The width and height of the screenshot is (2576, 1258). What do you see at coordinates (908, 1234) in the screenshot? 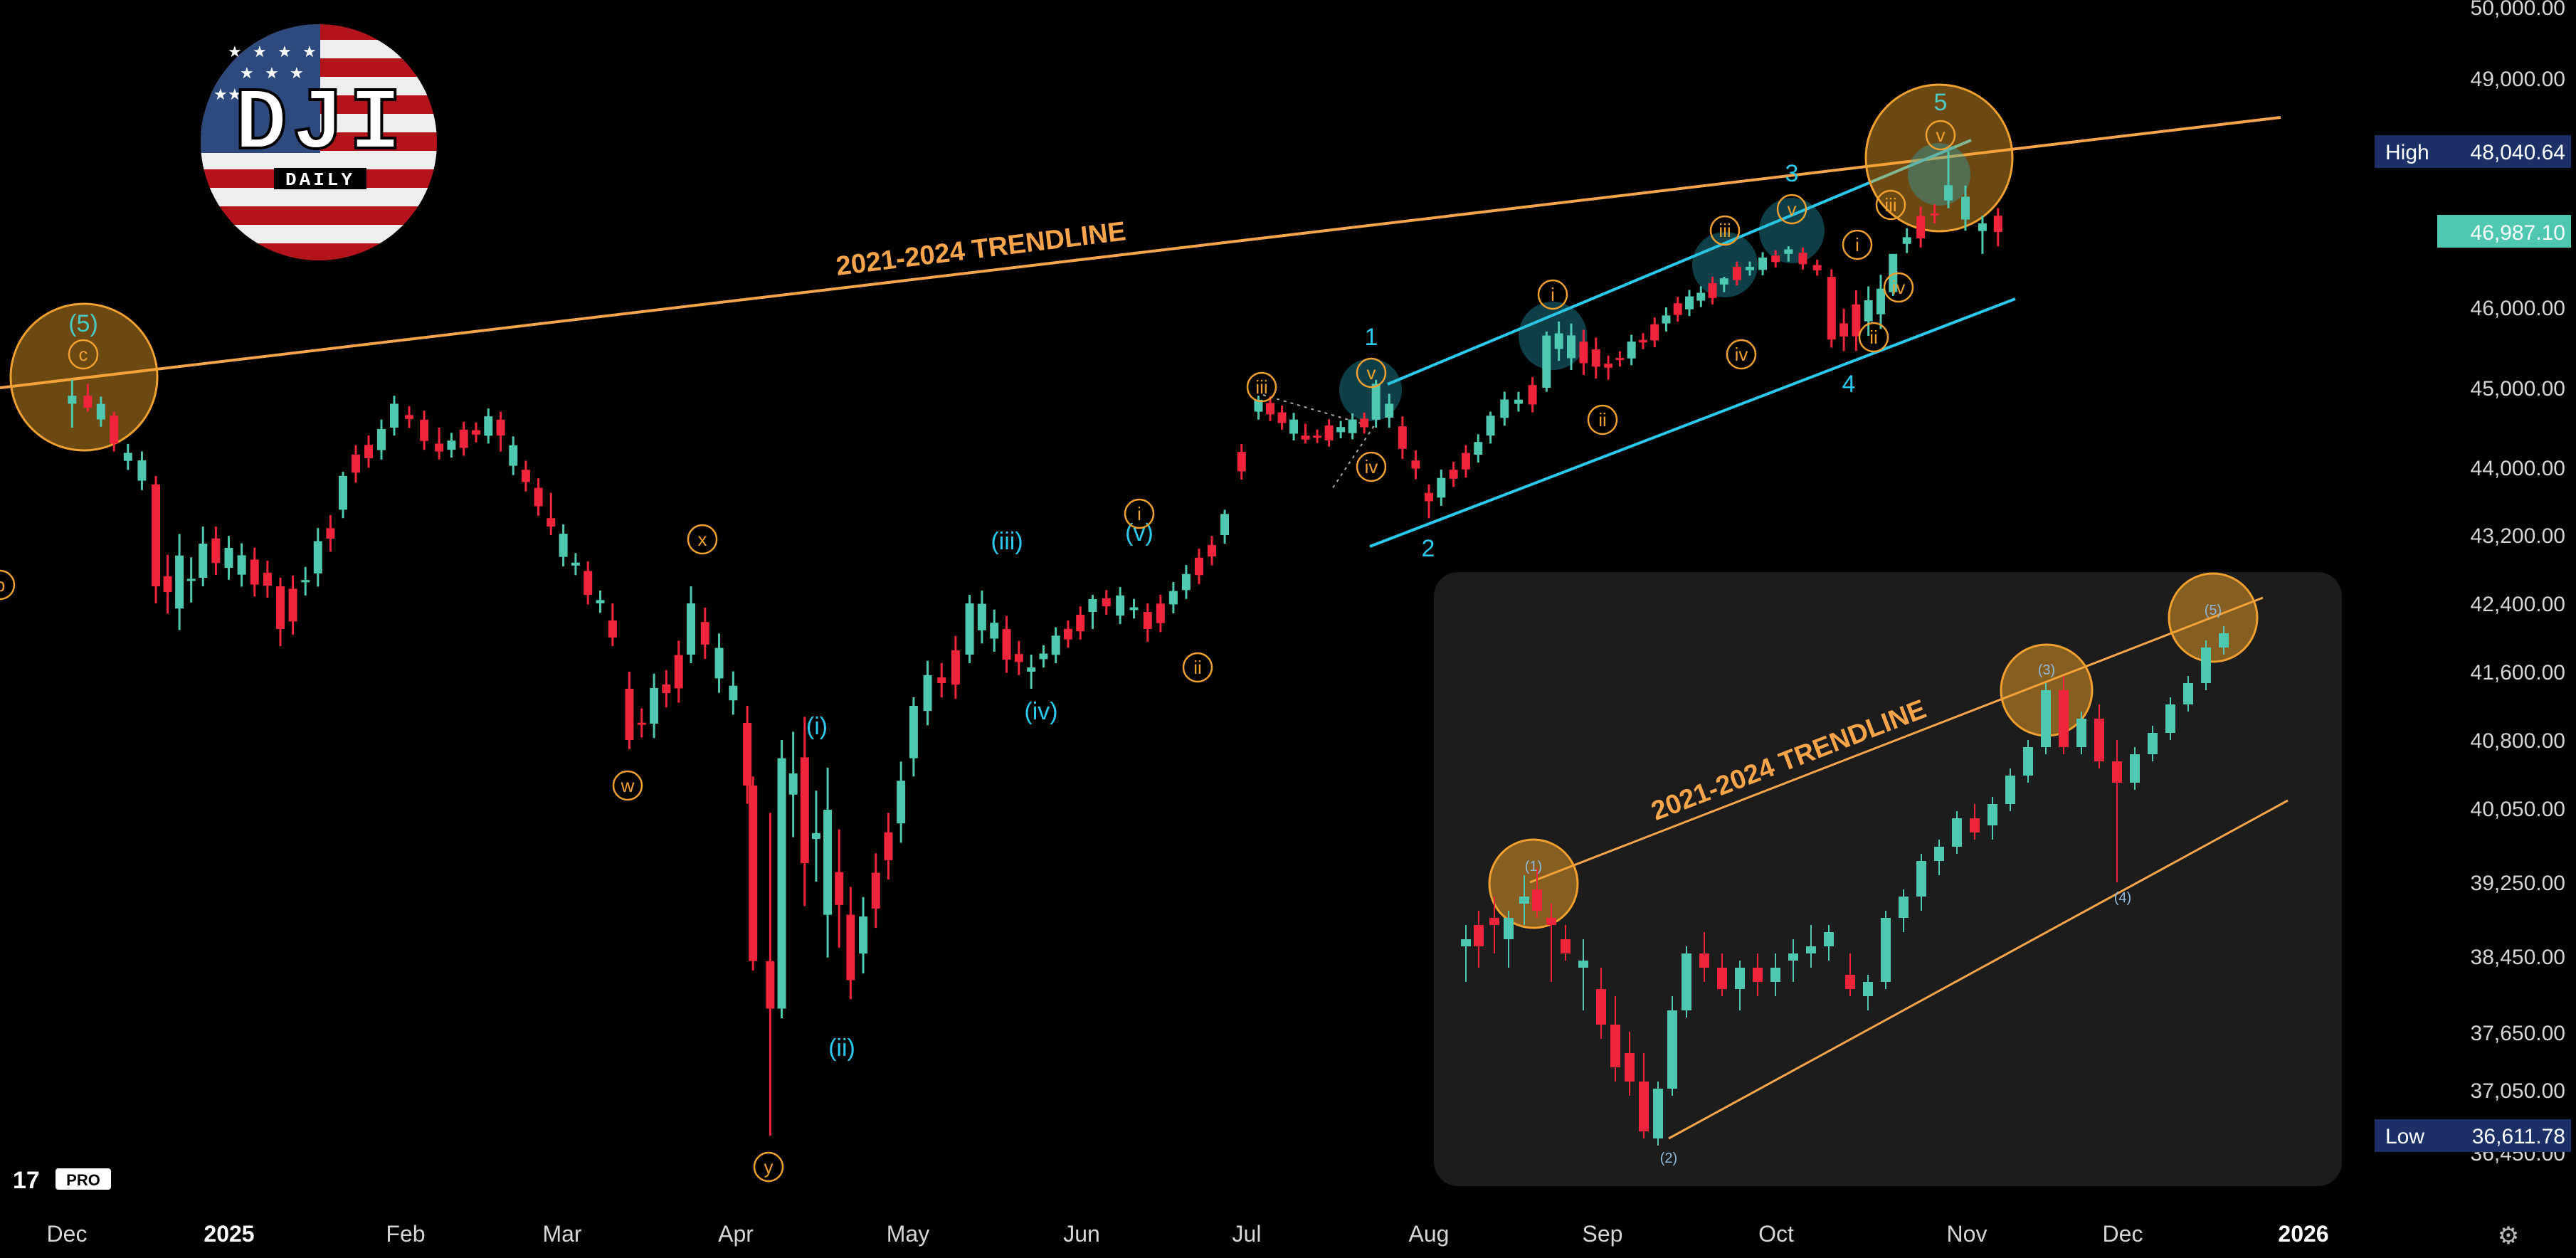
I see `x-axis-label: May` at bounding box center [908, 1234].